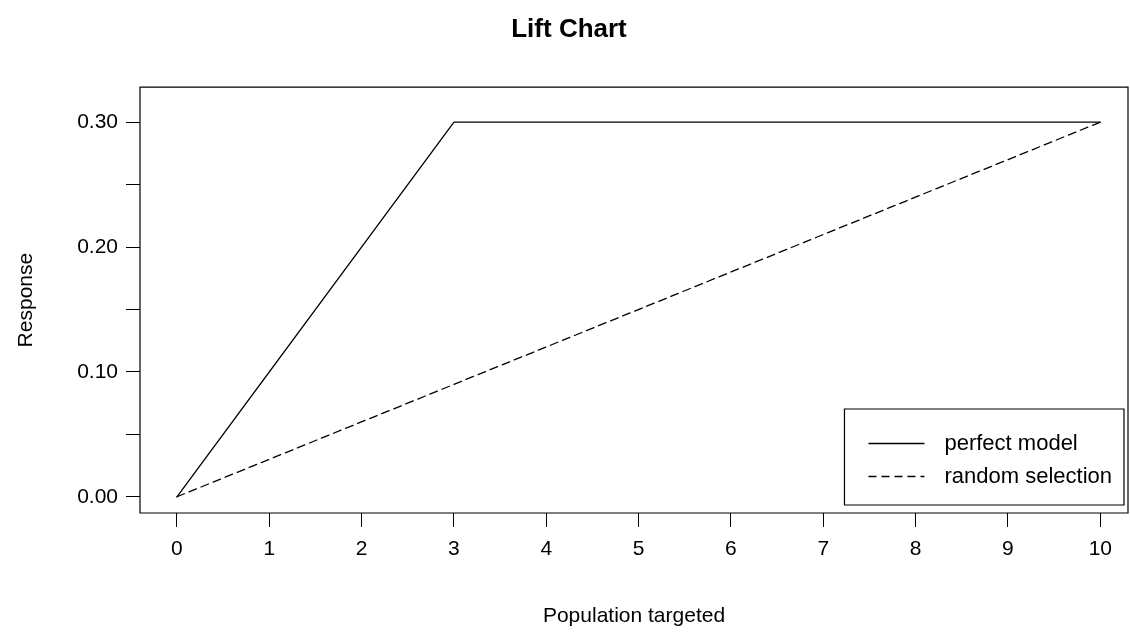 The height and width of the screenshot is (641, 1130). Describe the element at coordinates (915, 548) in the screenshot. I see `x-tick-label: 8` at that location.